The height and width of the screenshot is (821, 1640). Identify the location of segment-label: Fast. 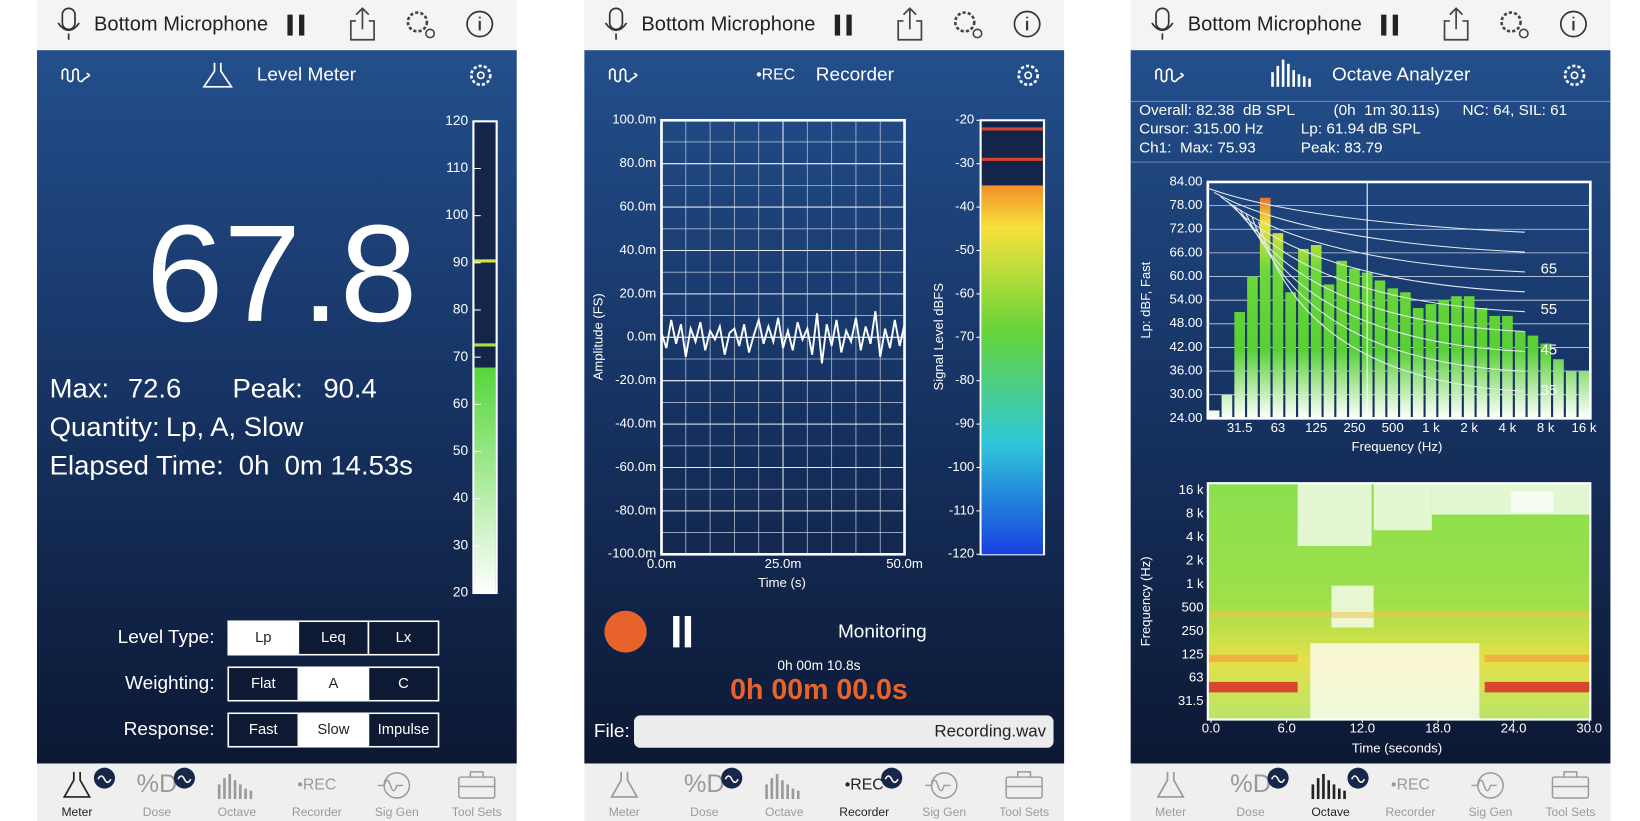
(263, 730).